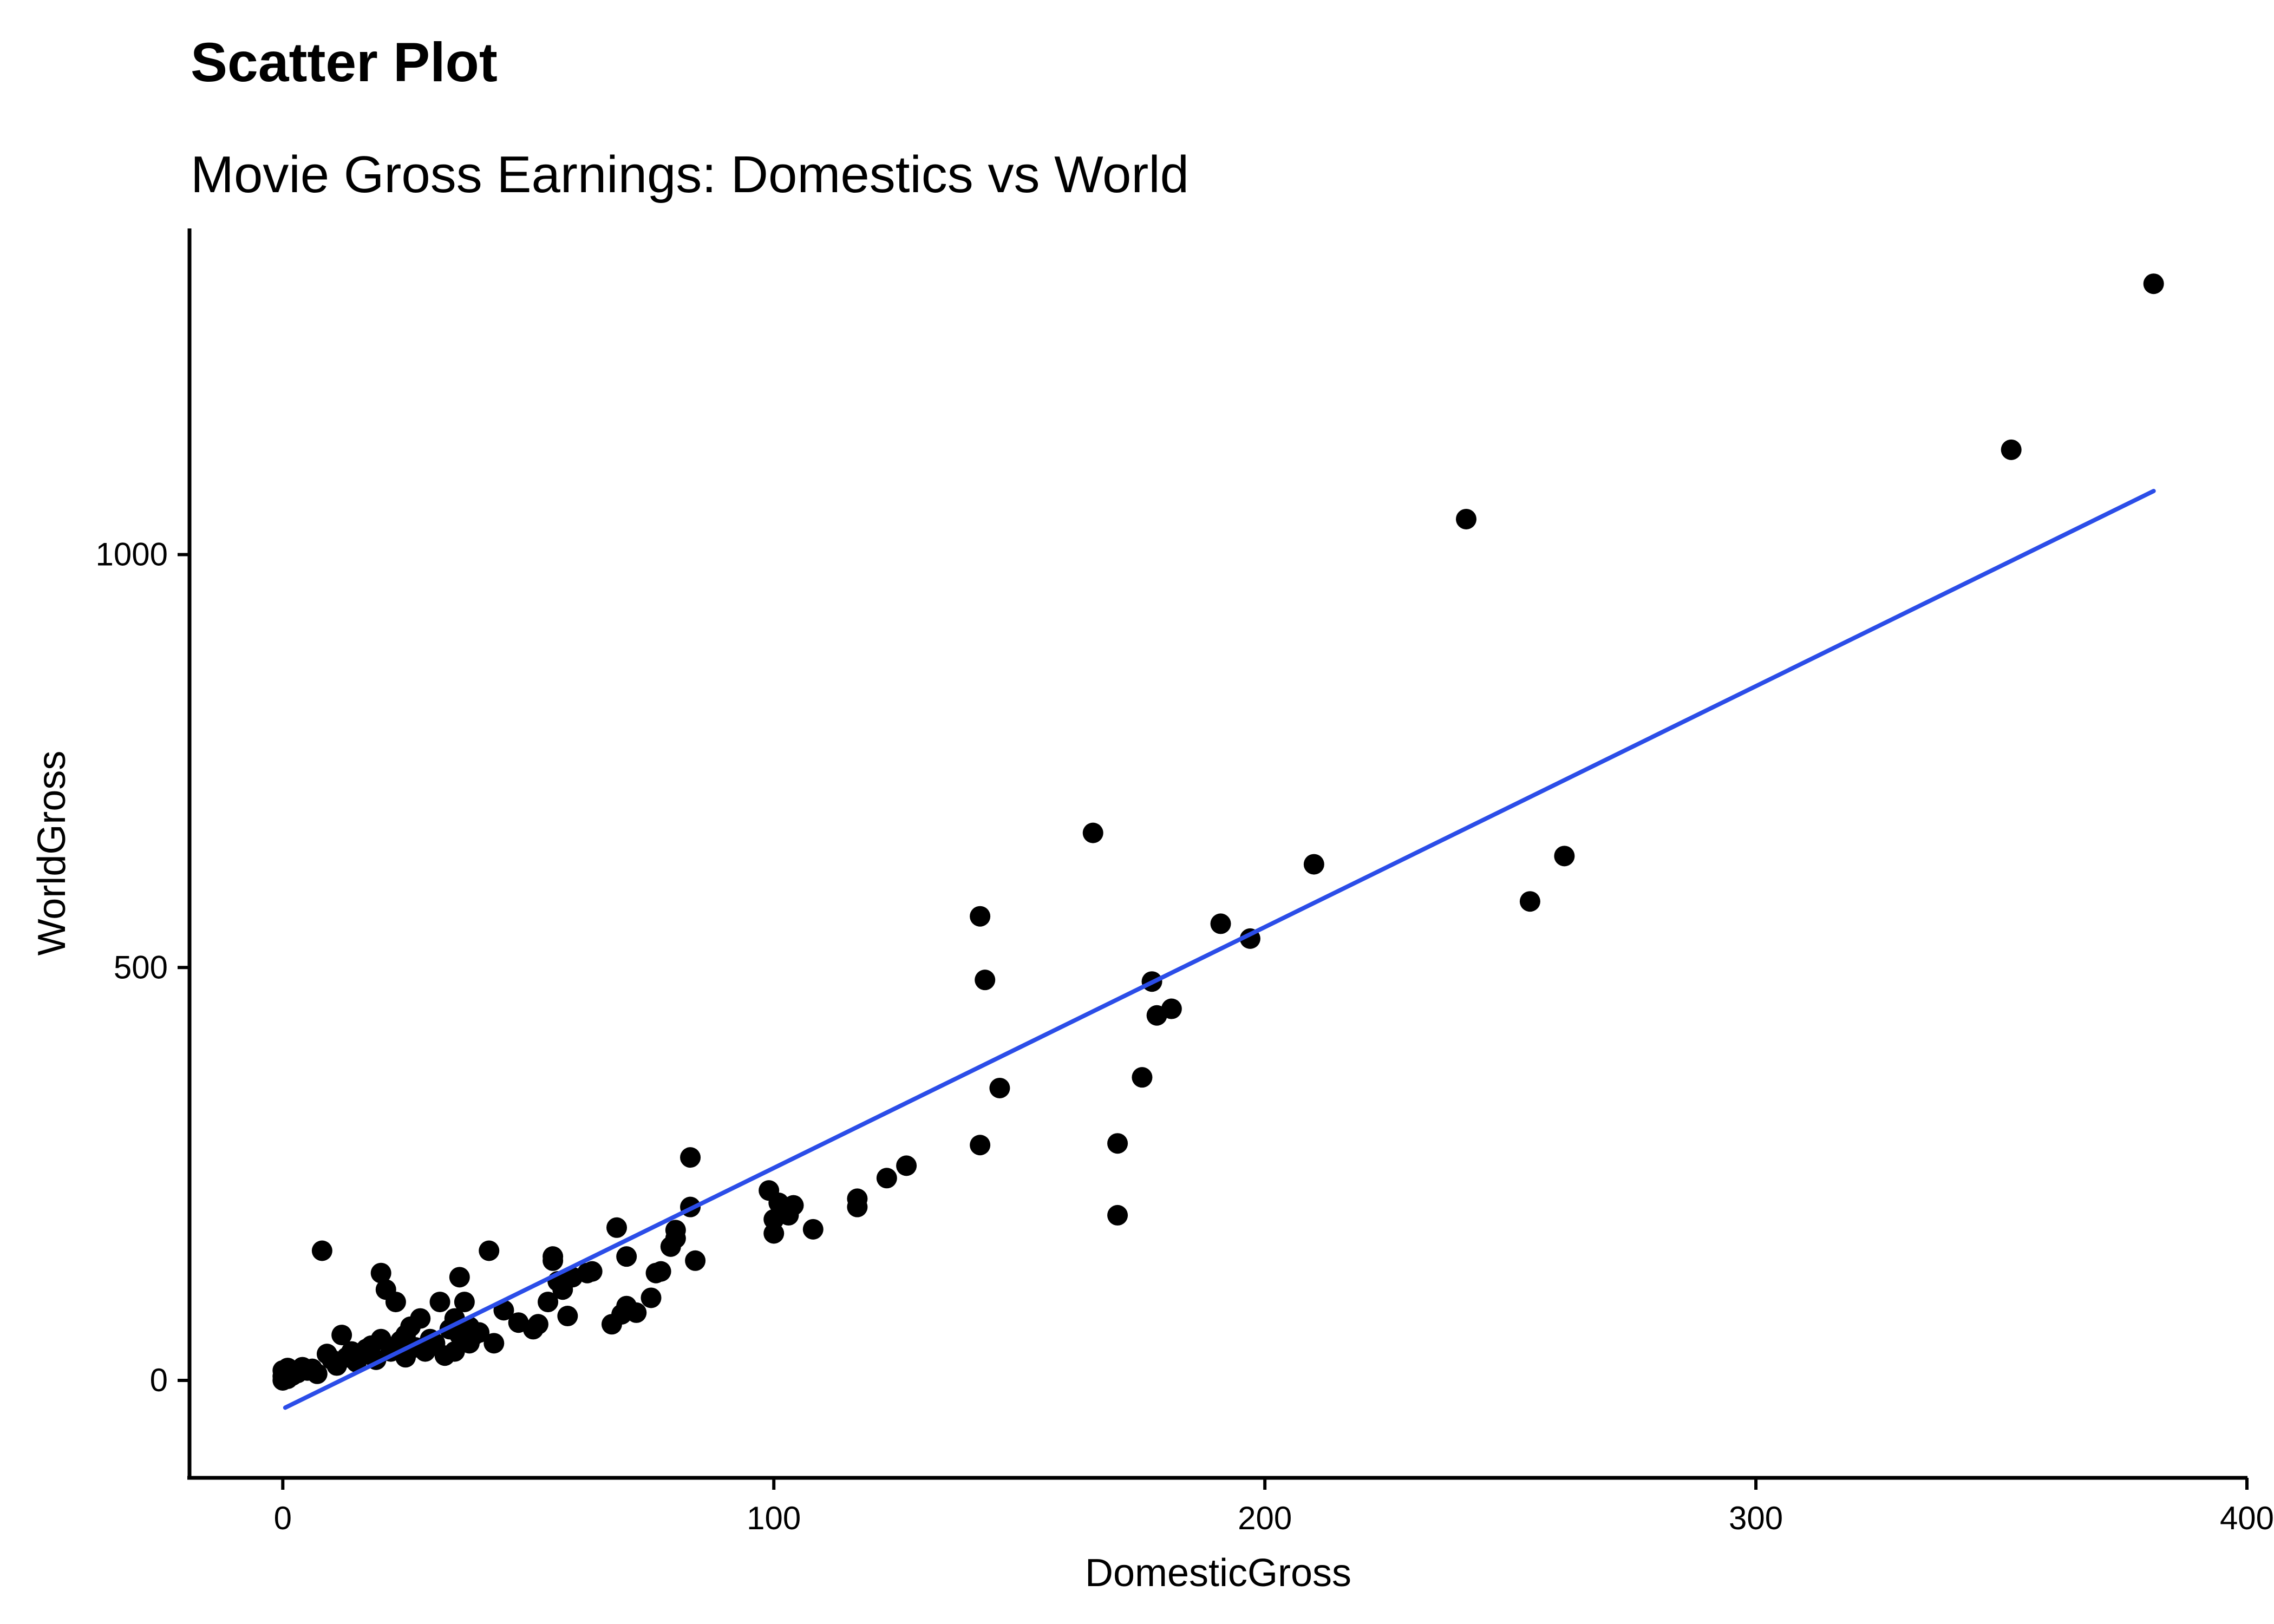  I want to click on x-tick-label: 400, so click(2247, 1518).